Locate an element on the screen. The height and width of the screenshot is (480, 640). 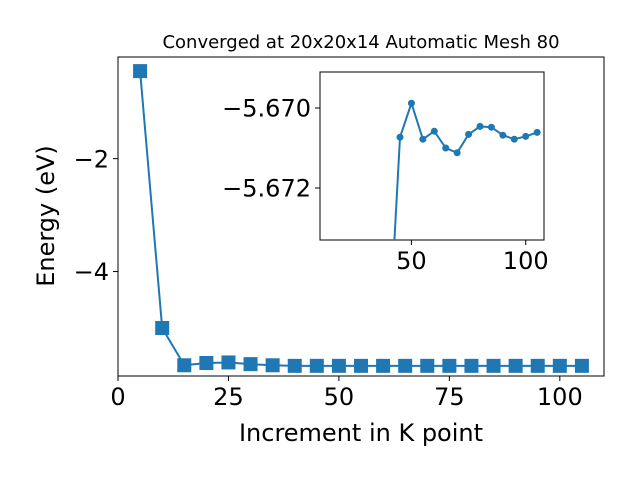
inset-series-group is located at coordinates (467, 169).